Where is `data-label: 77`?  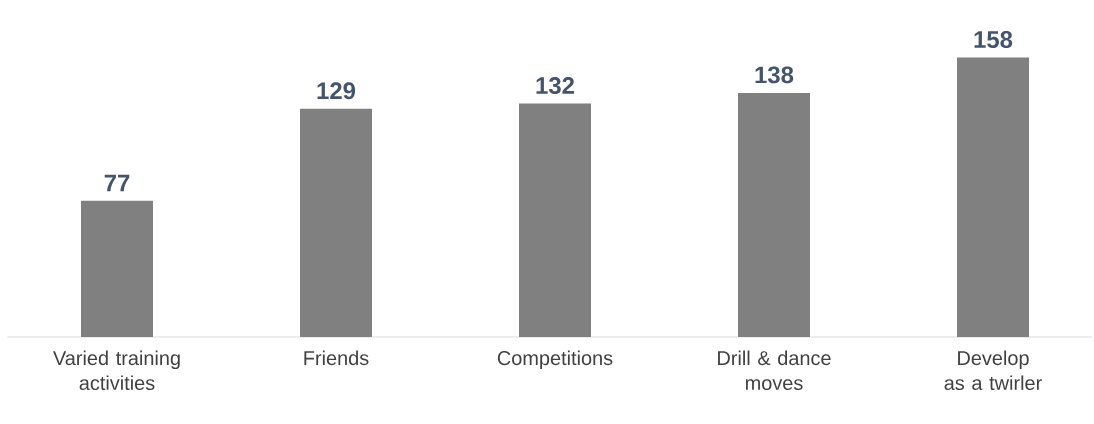 data-label: 77 is located at coordinates (117, 183).